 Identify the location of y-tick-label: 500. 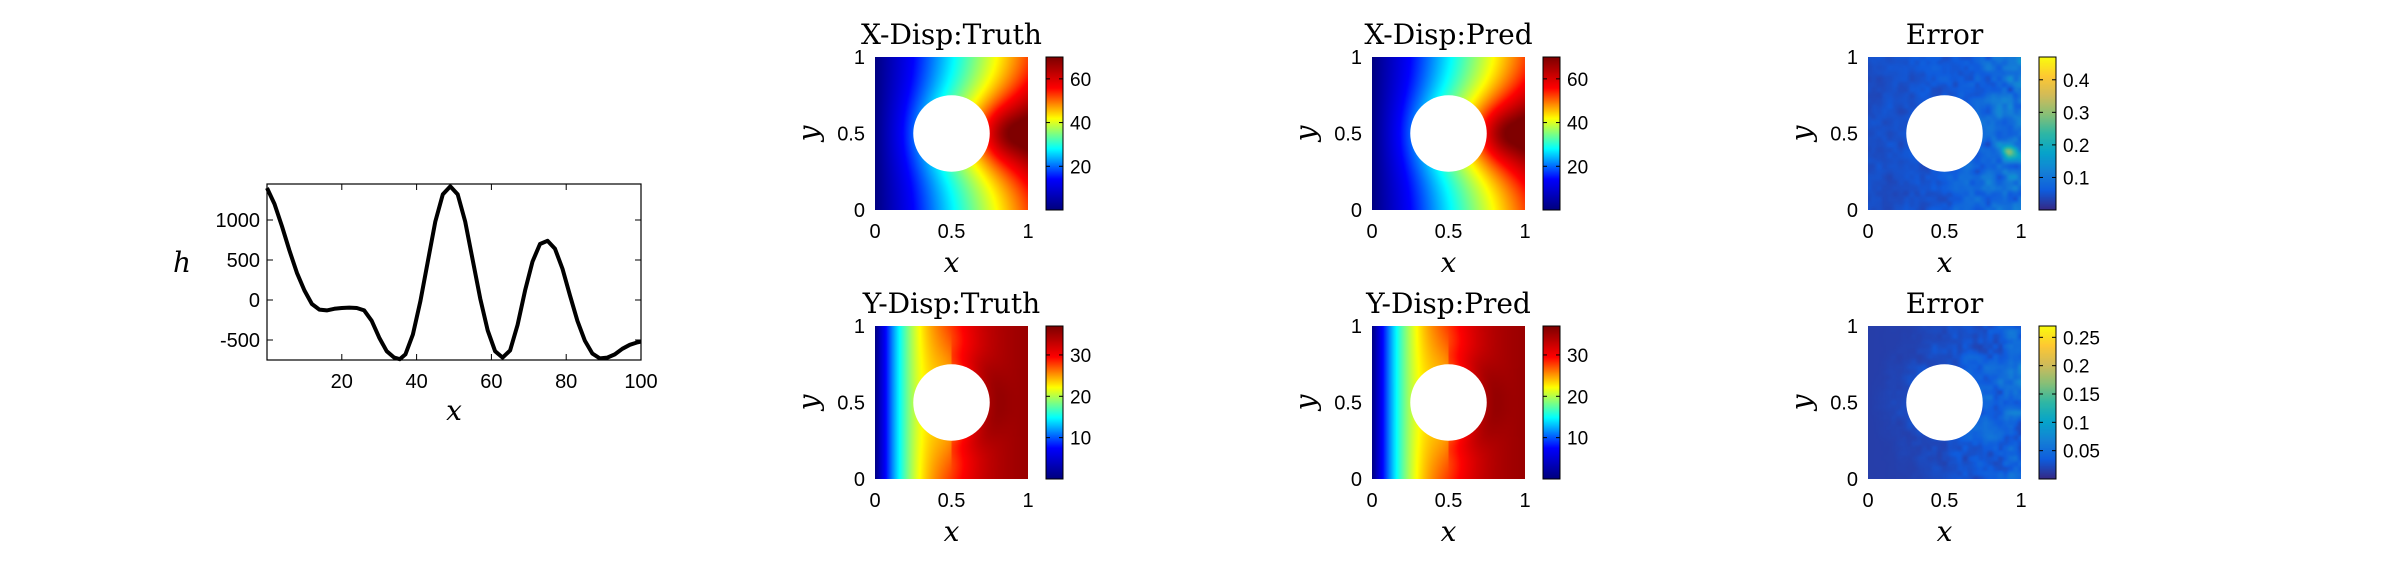
(243, 261).